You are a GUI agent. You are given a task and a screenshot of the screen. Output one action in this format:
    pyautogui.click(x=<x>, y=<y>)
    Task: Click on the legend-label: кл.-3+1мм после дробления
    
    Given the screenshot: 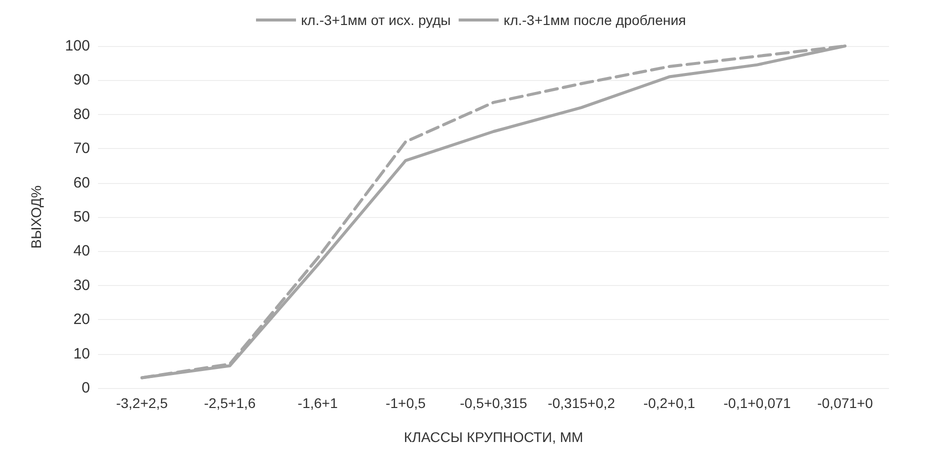 What is the action you would take?
    pyautogui.click(x=595, y=20)
    